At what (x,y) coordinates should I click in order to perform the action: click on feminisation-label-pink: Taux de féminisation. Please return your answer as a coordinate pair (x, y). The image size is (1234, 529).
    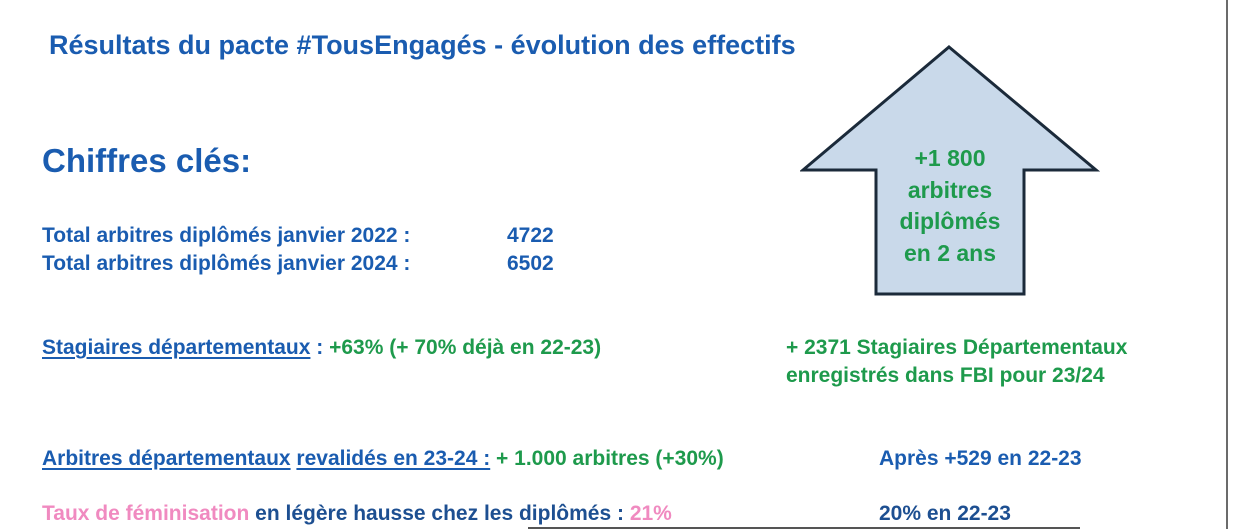
    Looking at the image, I should click on (146, 513).